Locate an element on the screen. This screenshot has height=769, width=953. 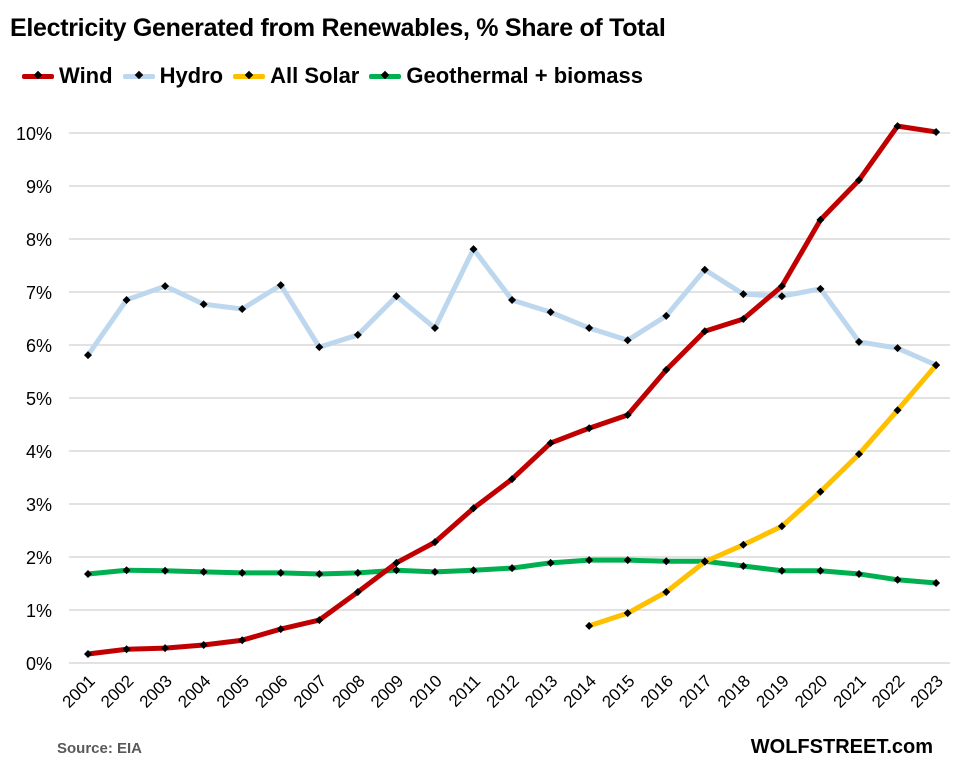
x-tick-label: 2020 is located at coordinates (811, 691).